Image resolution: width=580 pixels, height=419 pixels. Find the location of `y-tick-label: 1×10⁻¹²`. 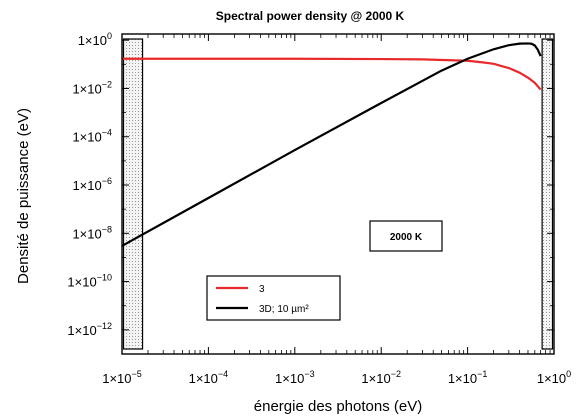

y-tick-label: 1×10⁻¹² is located at coordinates (89, 329).